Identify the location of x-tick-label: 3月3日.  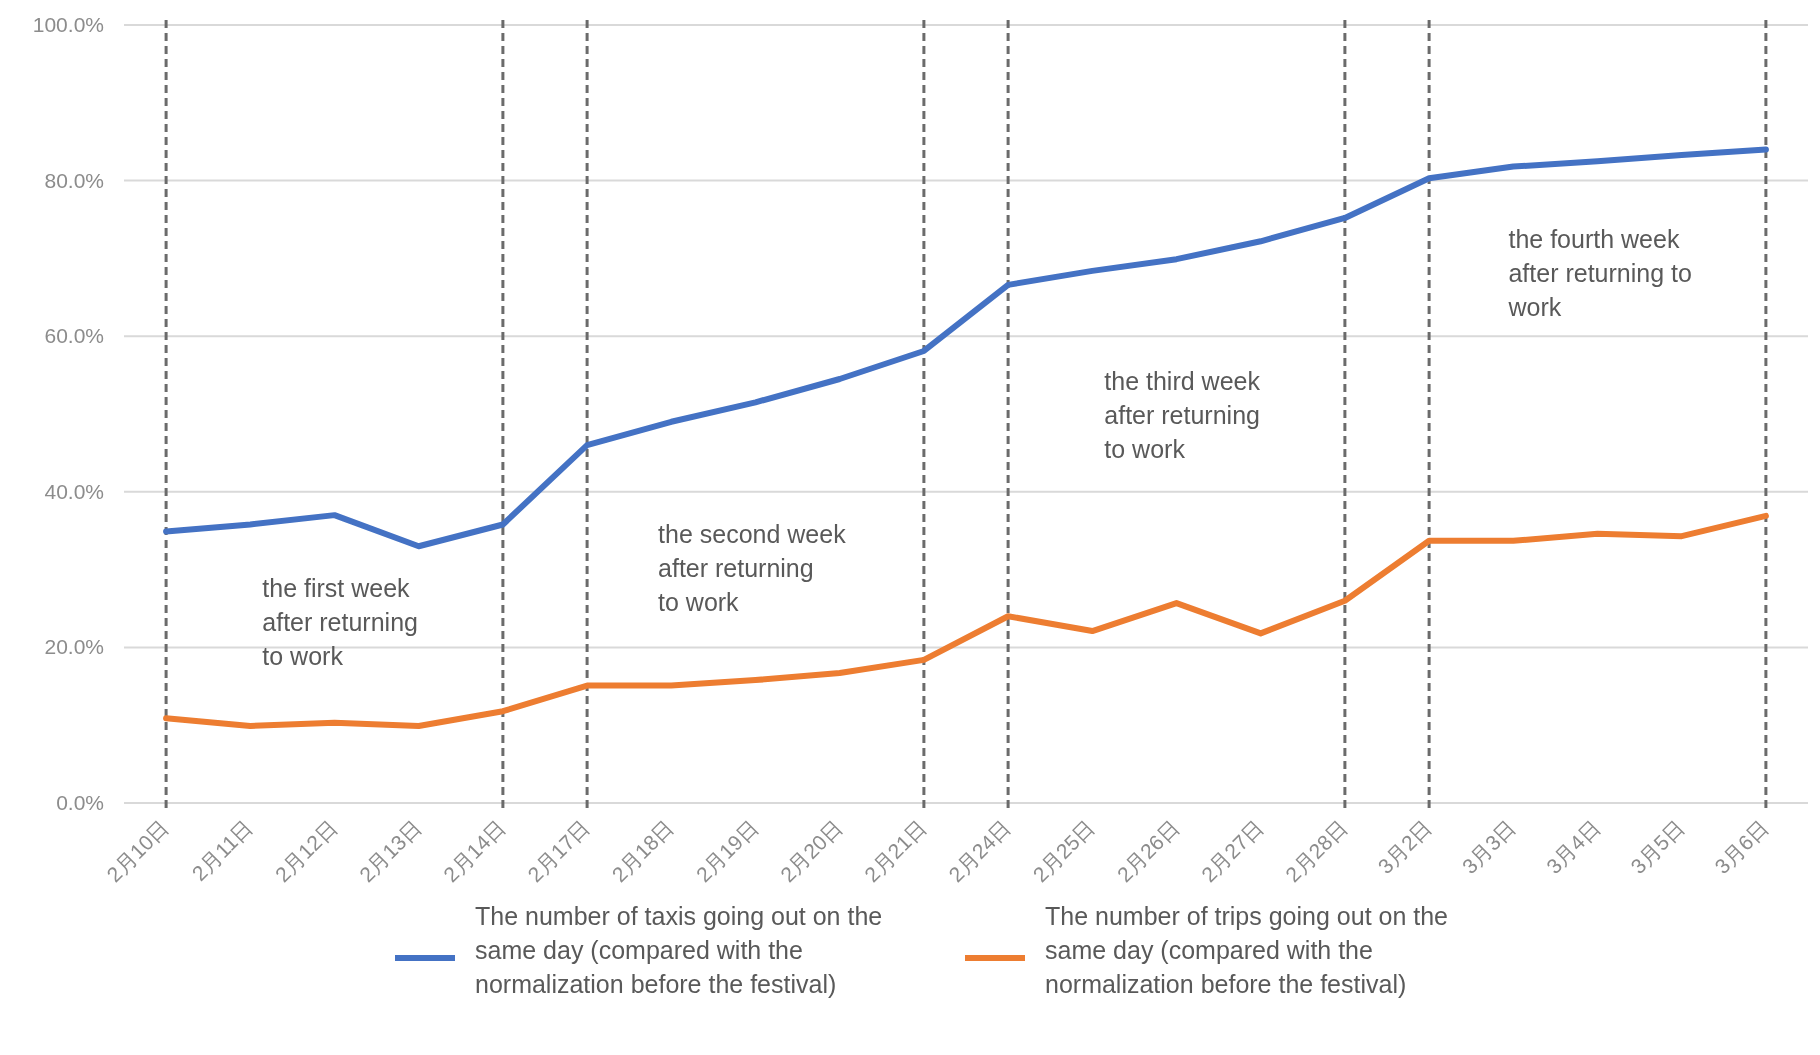
(1489, 846).